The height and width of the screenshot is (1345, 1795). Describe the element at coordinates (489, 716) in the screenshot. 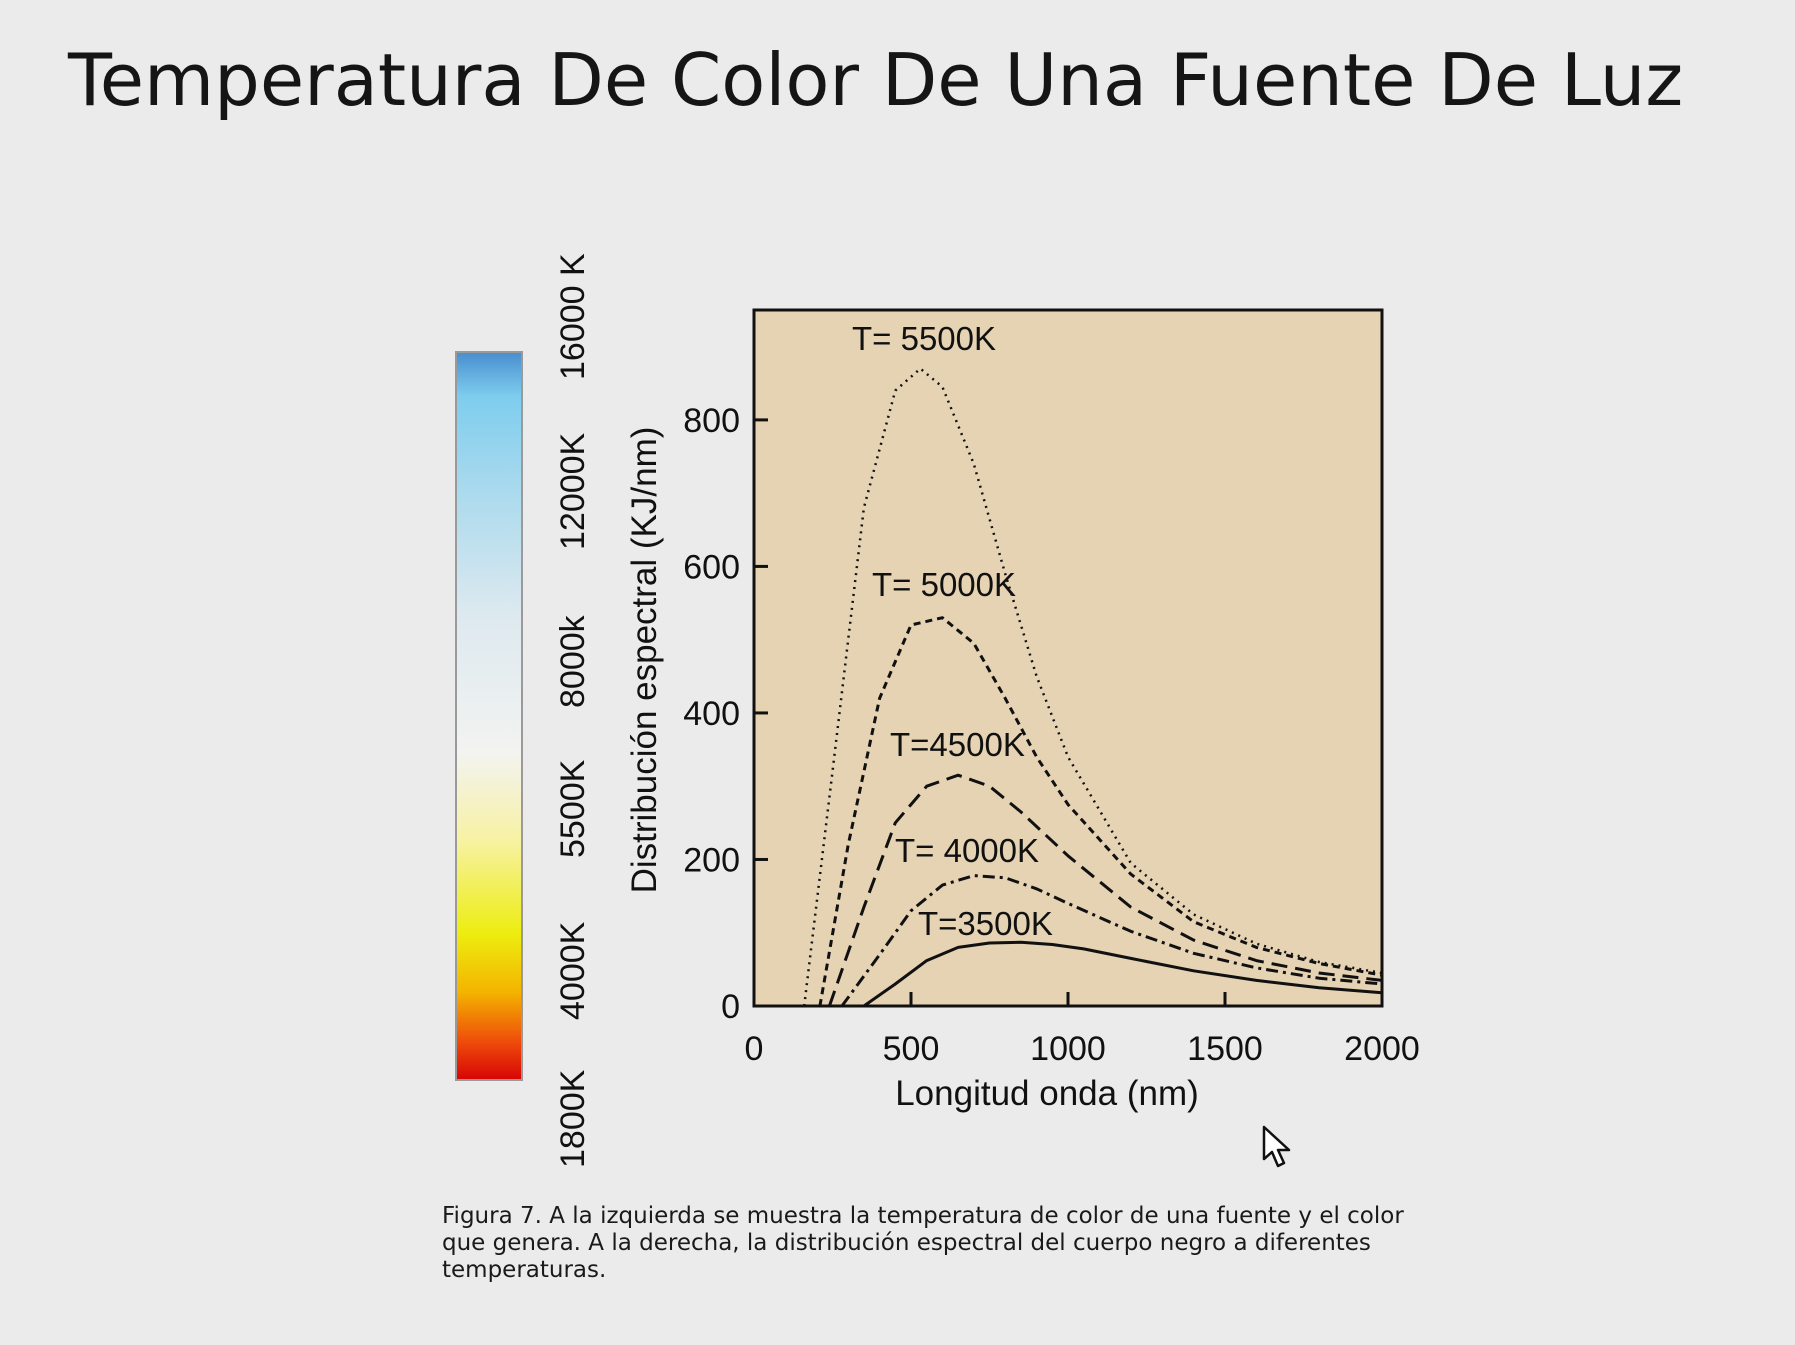

I see `color-temperature-bar` at that location.